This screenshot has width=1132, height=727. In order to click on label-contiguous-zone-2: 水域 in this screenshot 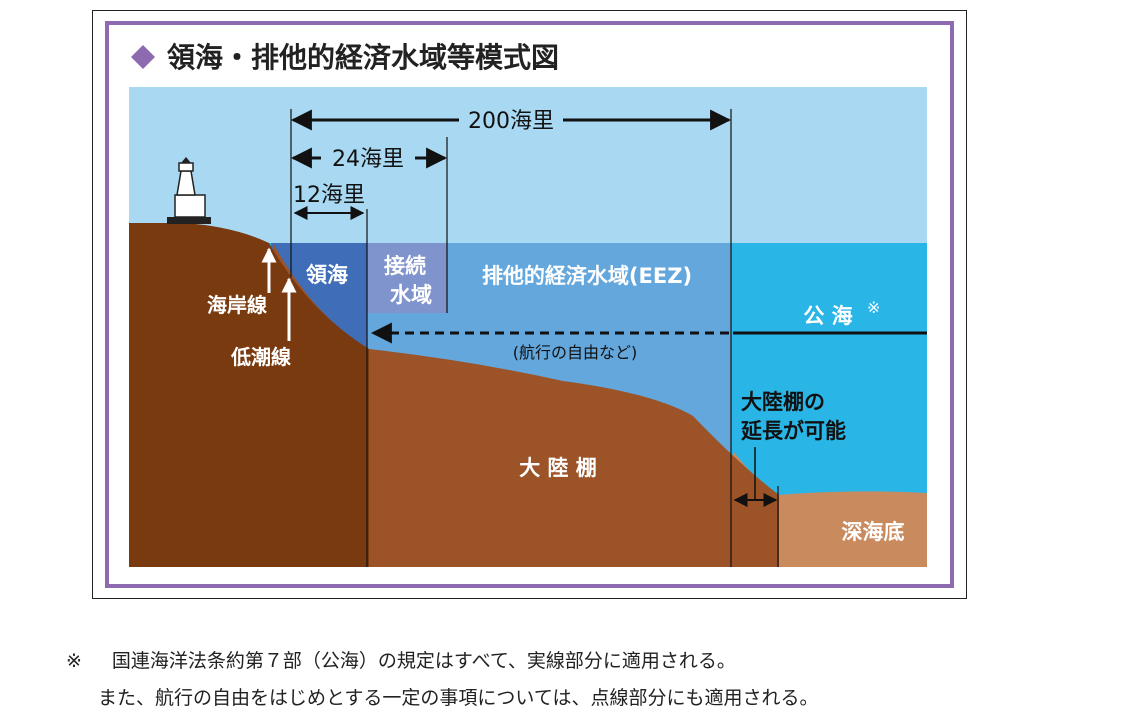, I will do `click(411, 295)`.